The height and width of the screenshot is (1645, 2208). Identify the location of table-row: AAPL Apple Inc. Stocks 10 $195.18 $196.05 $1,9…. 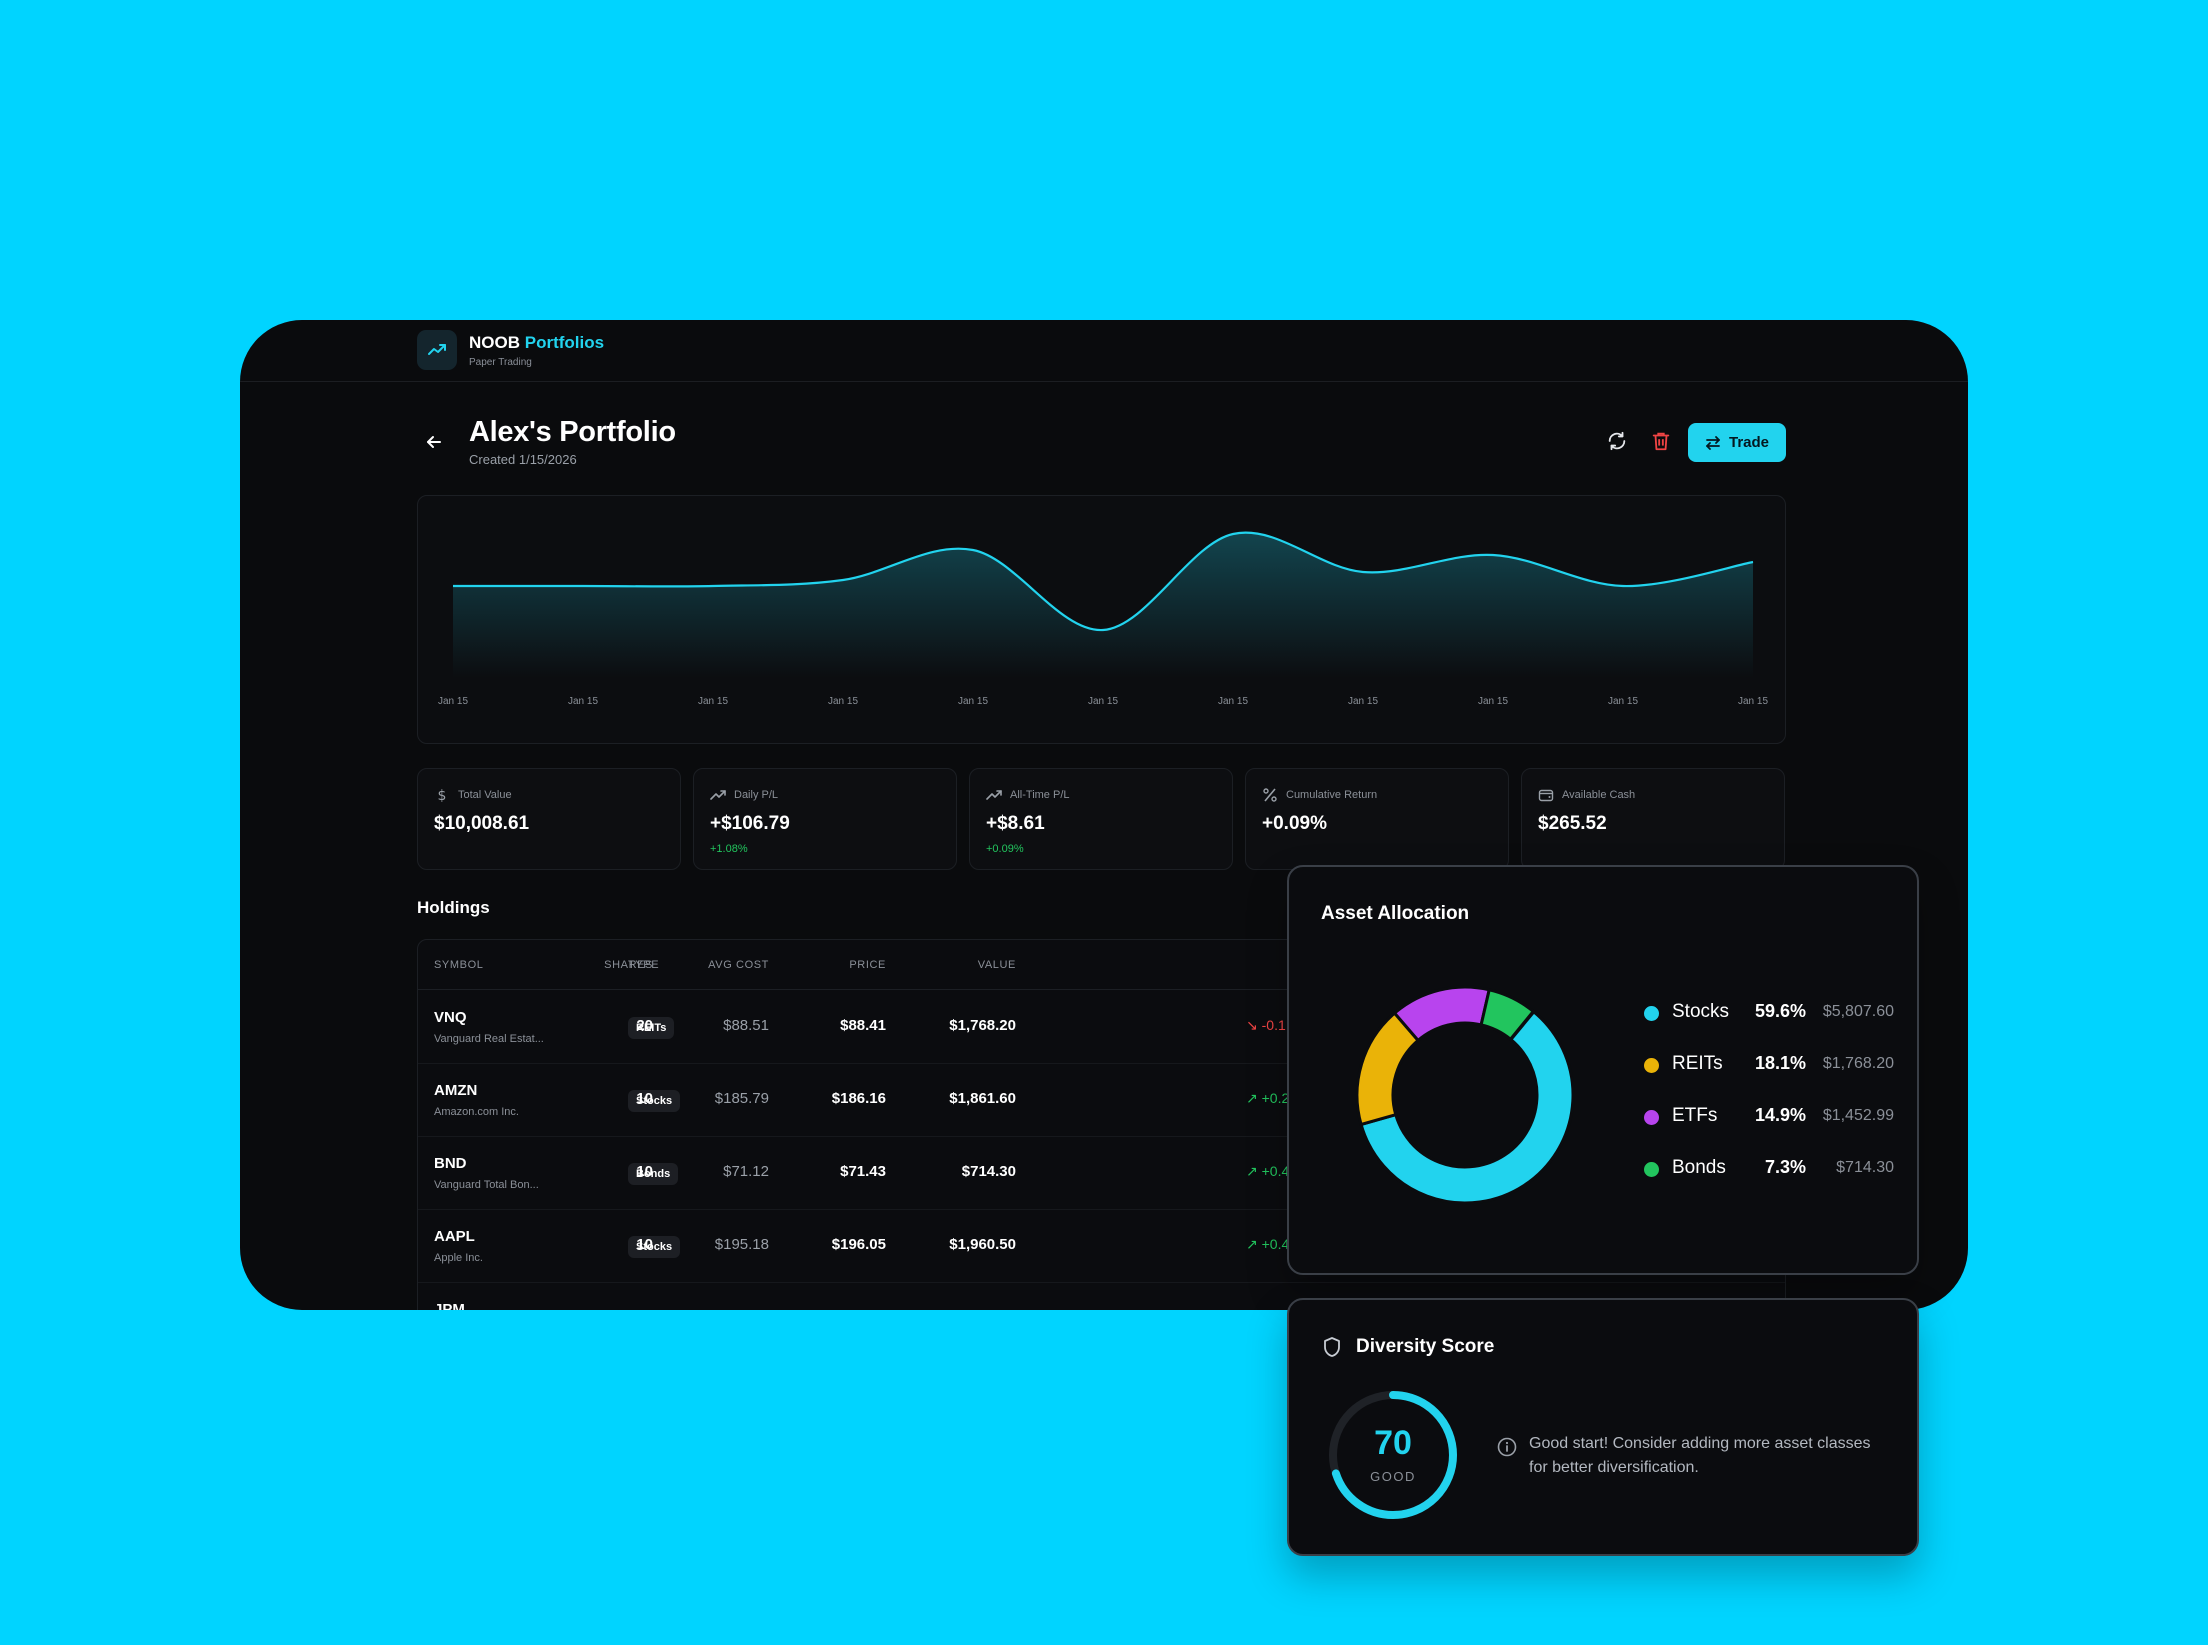
(1101, 1246).